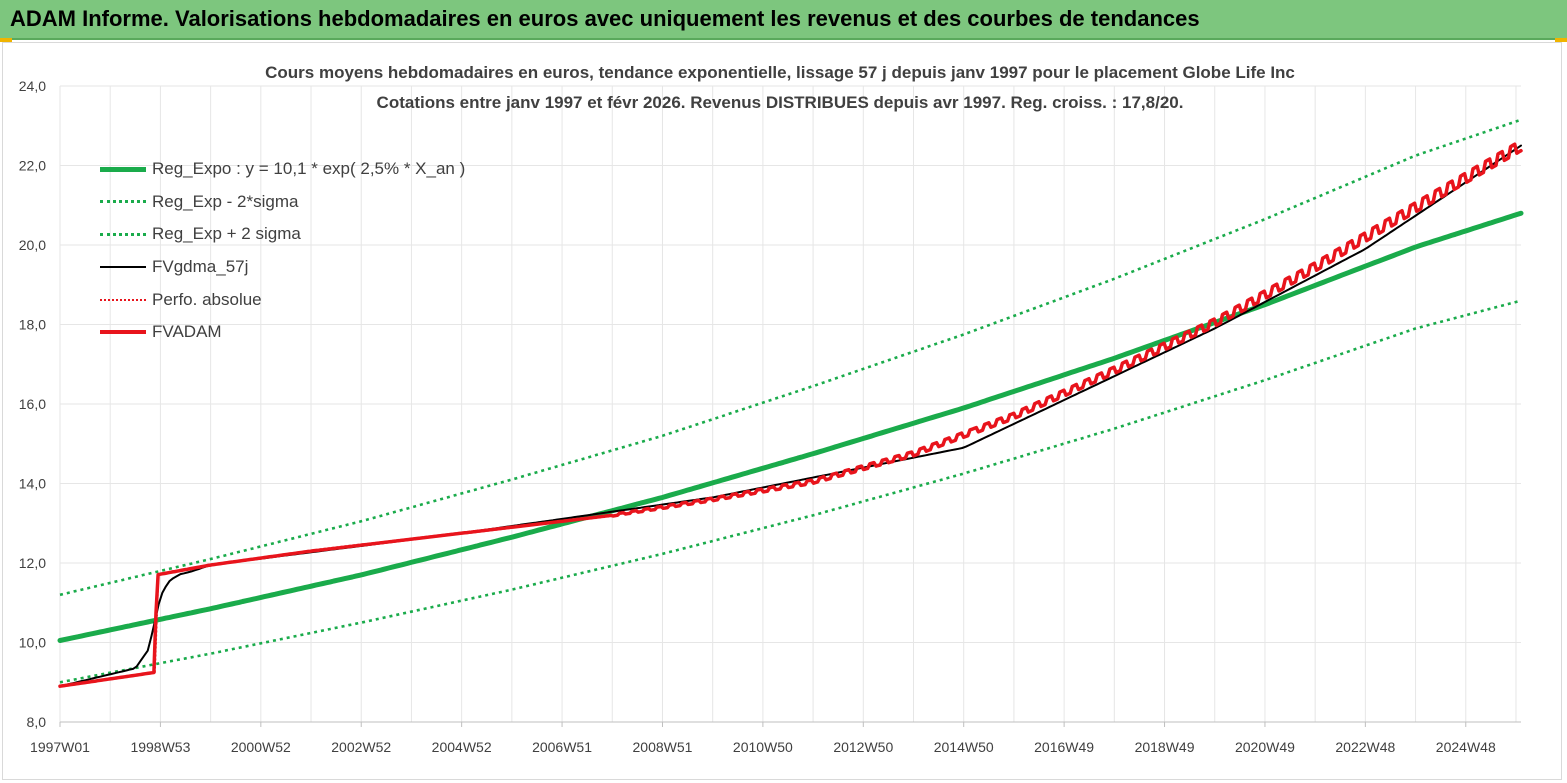 This screenshot has height=783, width=1567. What do you see at coordinates (123, 234) in the screenshot?
I see `legend-swatch-reg-exp-plus` at bounding box center [123, 234].